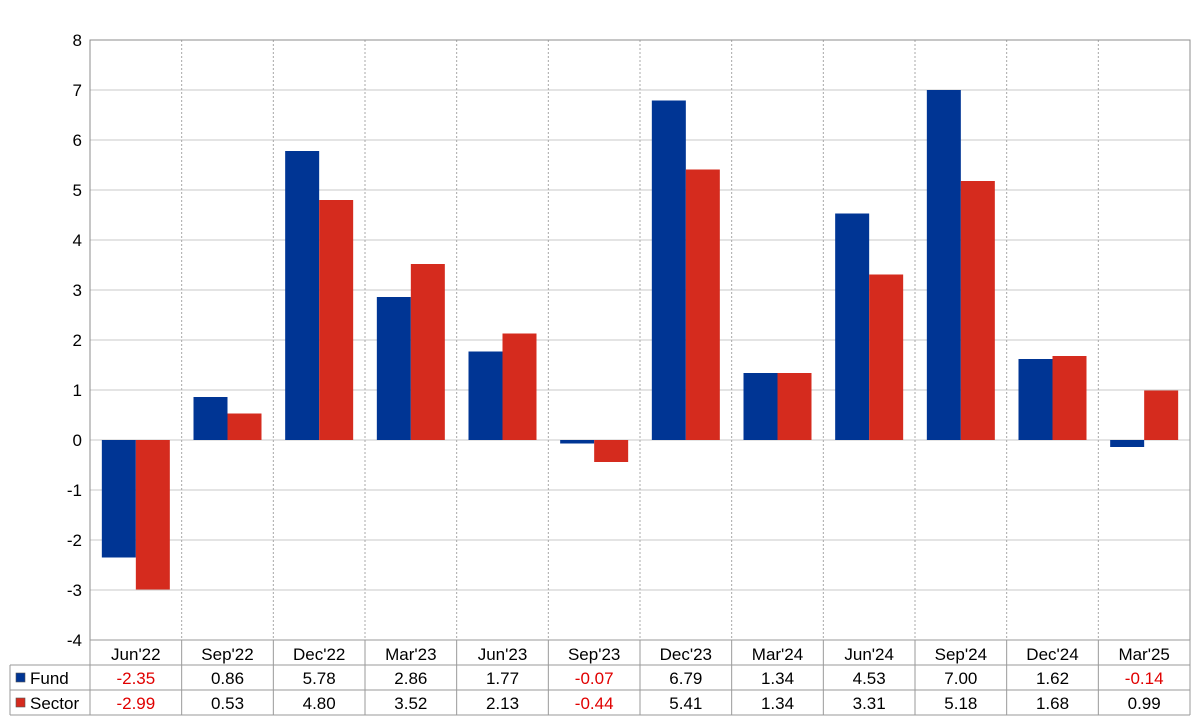 This screenshot has height=720, width=1200. I want to click on x-tick-label: Sep'23, so click(594, 654).